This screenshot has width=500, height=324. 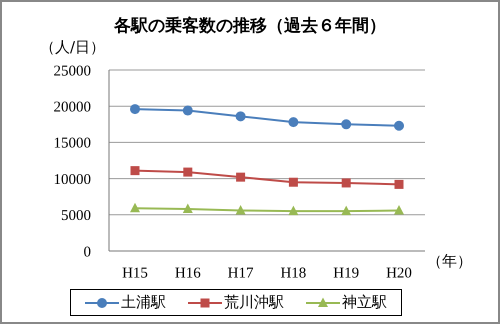 What do you see at coordinates (241, 274) in the screenshot?
I see `x-tick-label: H17` at bounding box center [241, 274].